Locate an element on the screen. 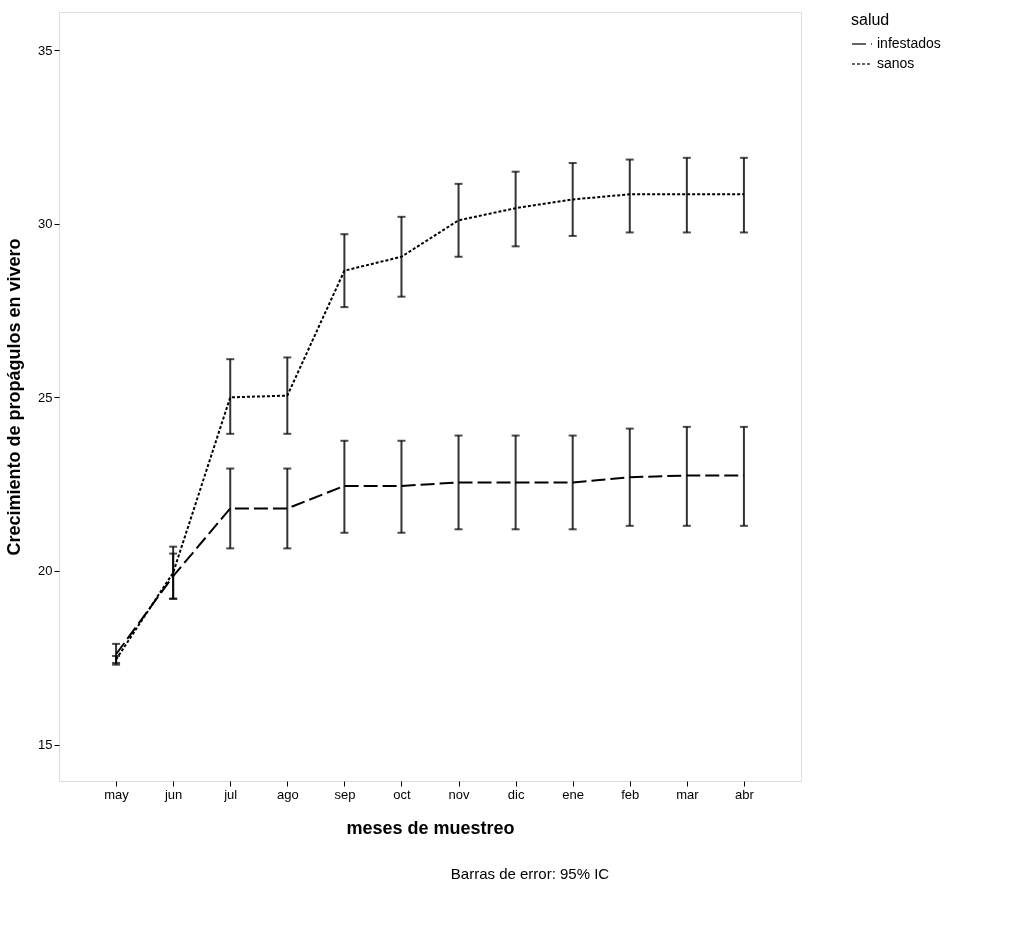 The image size is (1013, 927). x-tick-label: ago is located at coordinates (287, 794).